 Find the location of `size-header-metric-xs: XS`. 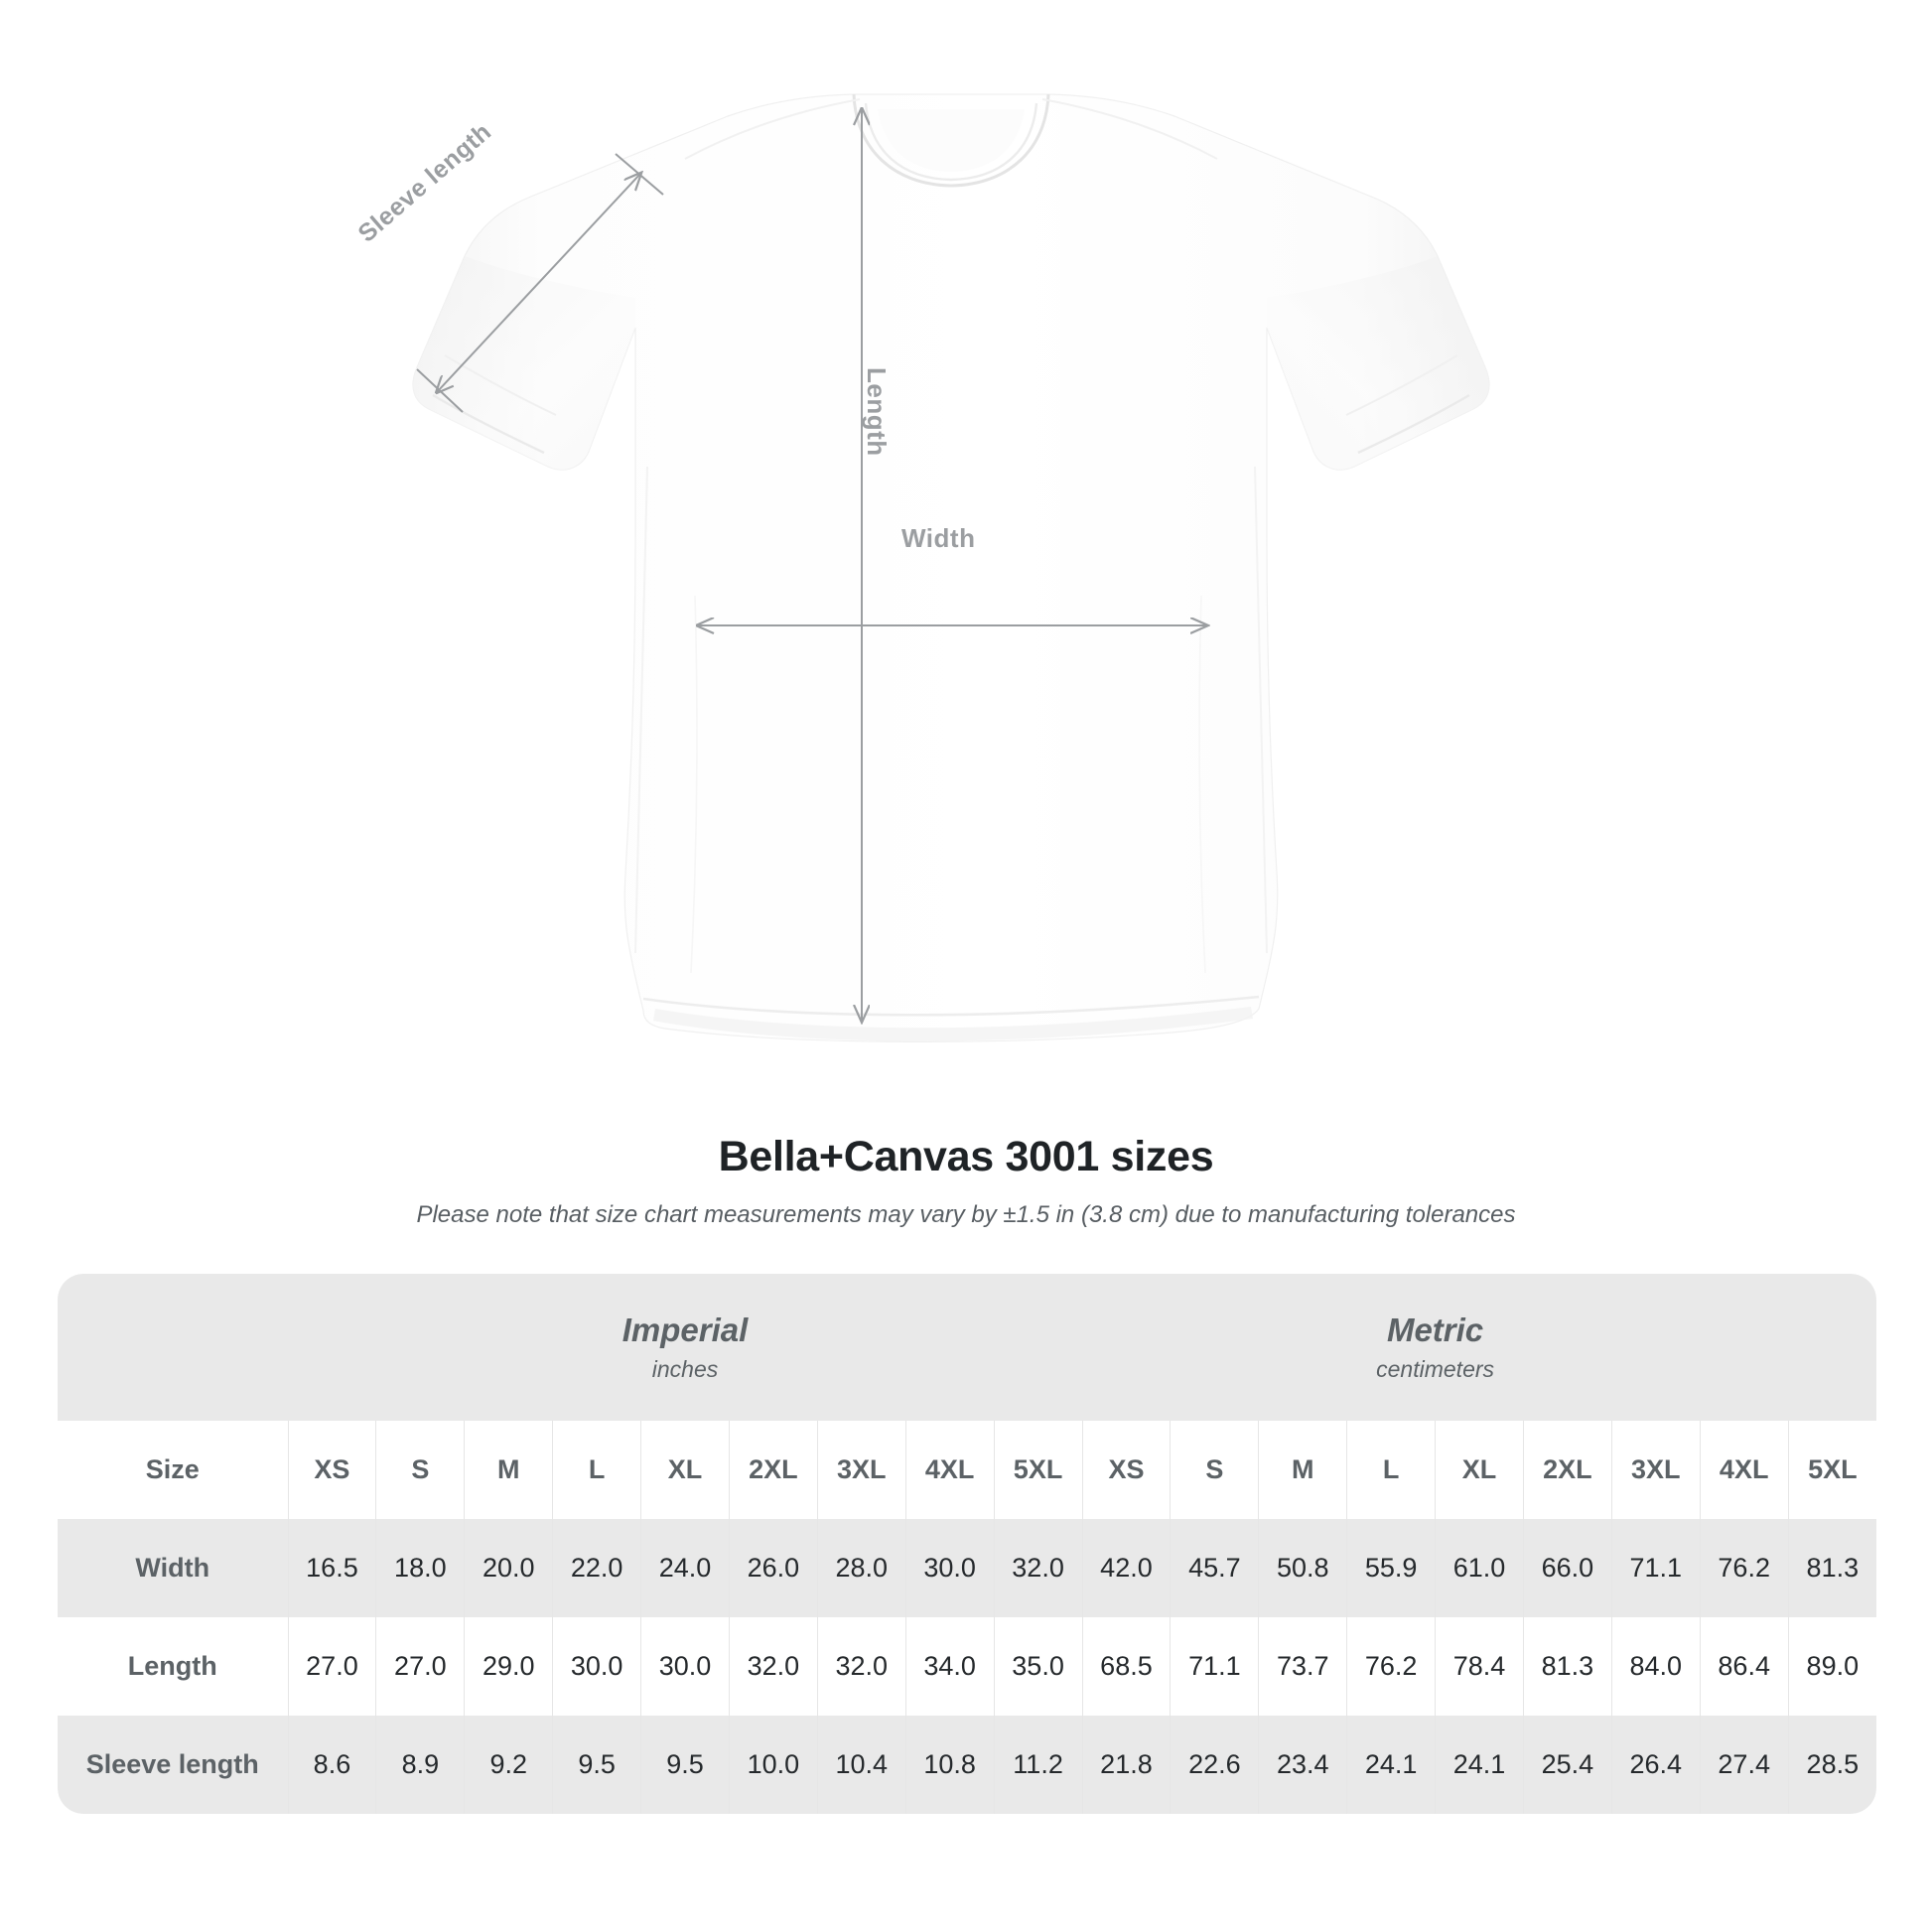

size-header-metric-xs: XS is located at coordinates (1126, 1470).